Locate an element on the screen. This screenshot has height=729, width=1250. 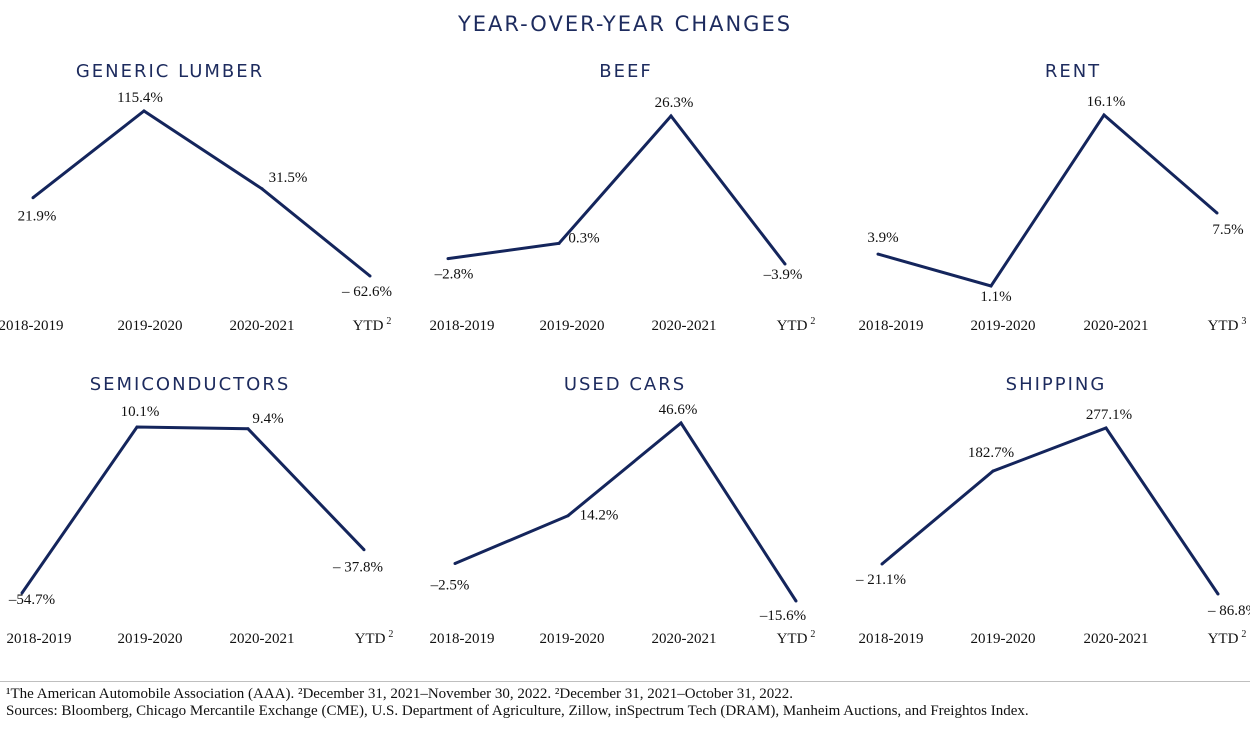
x-tick-beef-3: 2020-2021 is located at coordinates (684, 326).